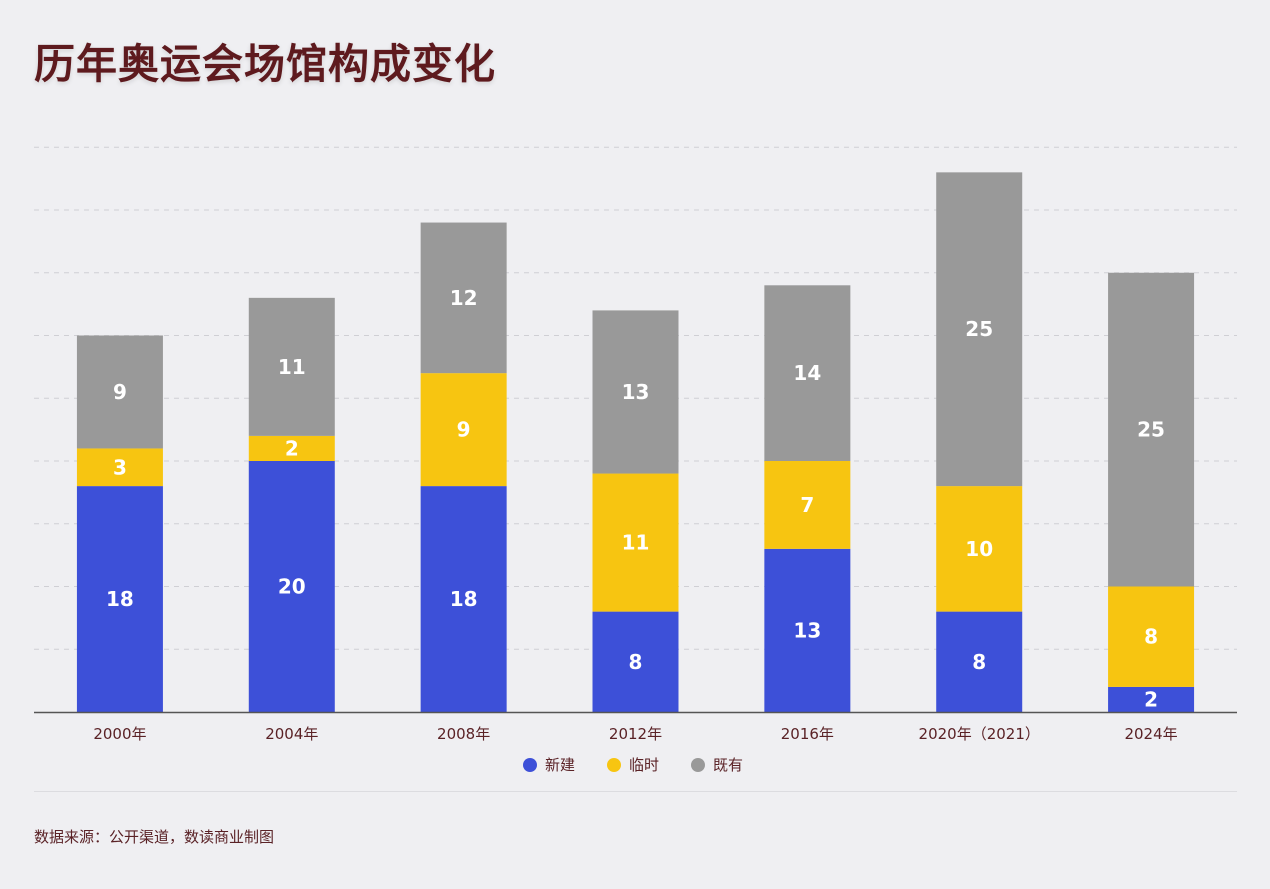  What do you see at coordinates (728, 765) in the screenshot?
I see `legend-label: 既有` at bounding box center [728, 765].